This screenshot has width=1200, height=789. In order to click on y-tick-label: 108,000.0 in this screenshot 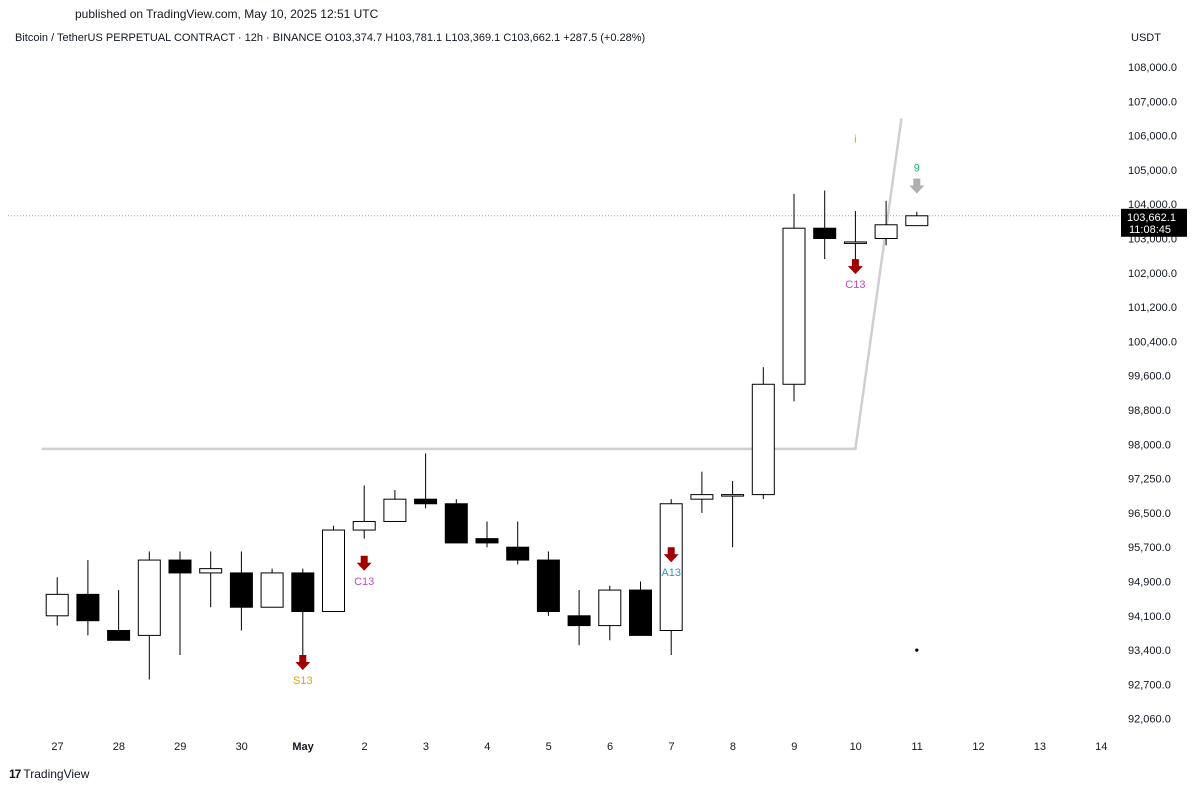, I will do `click(1152, 68)`.